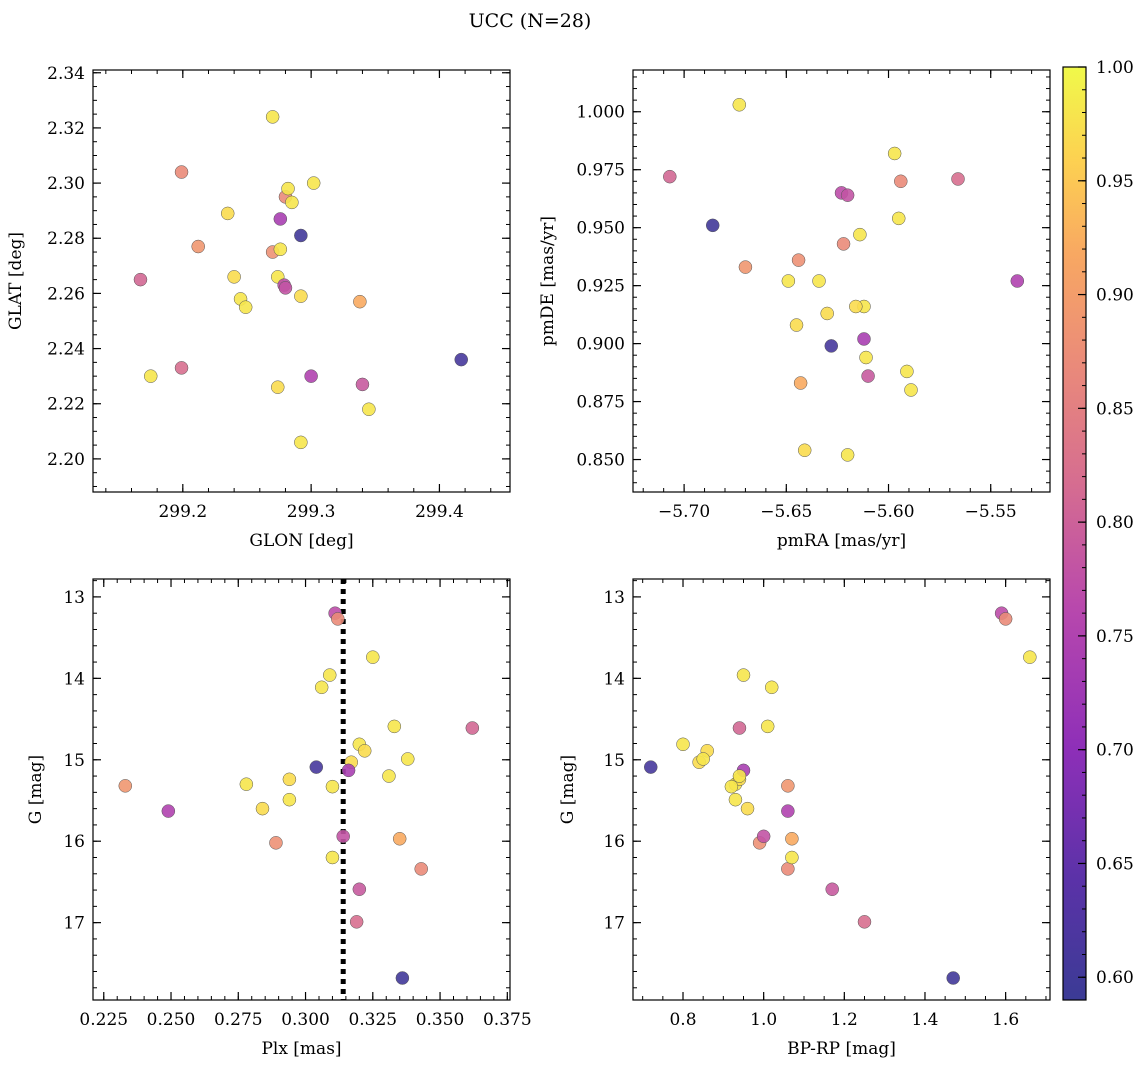 Image resolution: width=1148 pixels, height=1067 pixels. I want to click on x-tick-label: 299.2, so click(182, 512).